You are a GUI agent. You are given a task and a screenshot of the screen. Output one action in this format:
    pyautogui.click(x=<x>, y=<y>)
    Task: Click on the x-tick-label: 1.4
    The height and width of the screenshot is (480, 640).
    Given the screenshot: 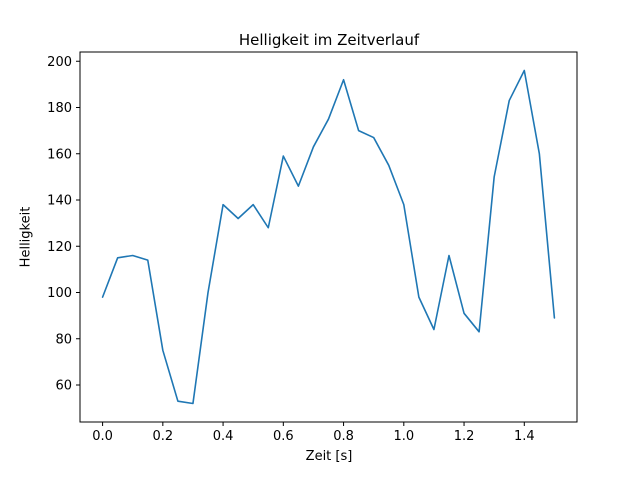 What is the action you would take?
    pyautogui.click(x=524, y=436)
    